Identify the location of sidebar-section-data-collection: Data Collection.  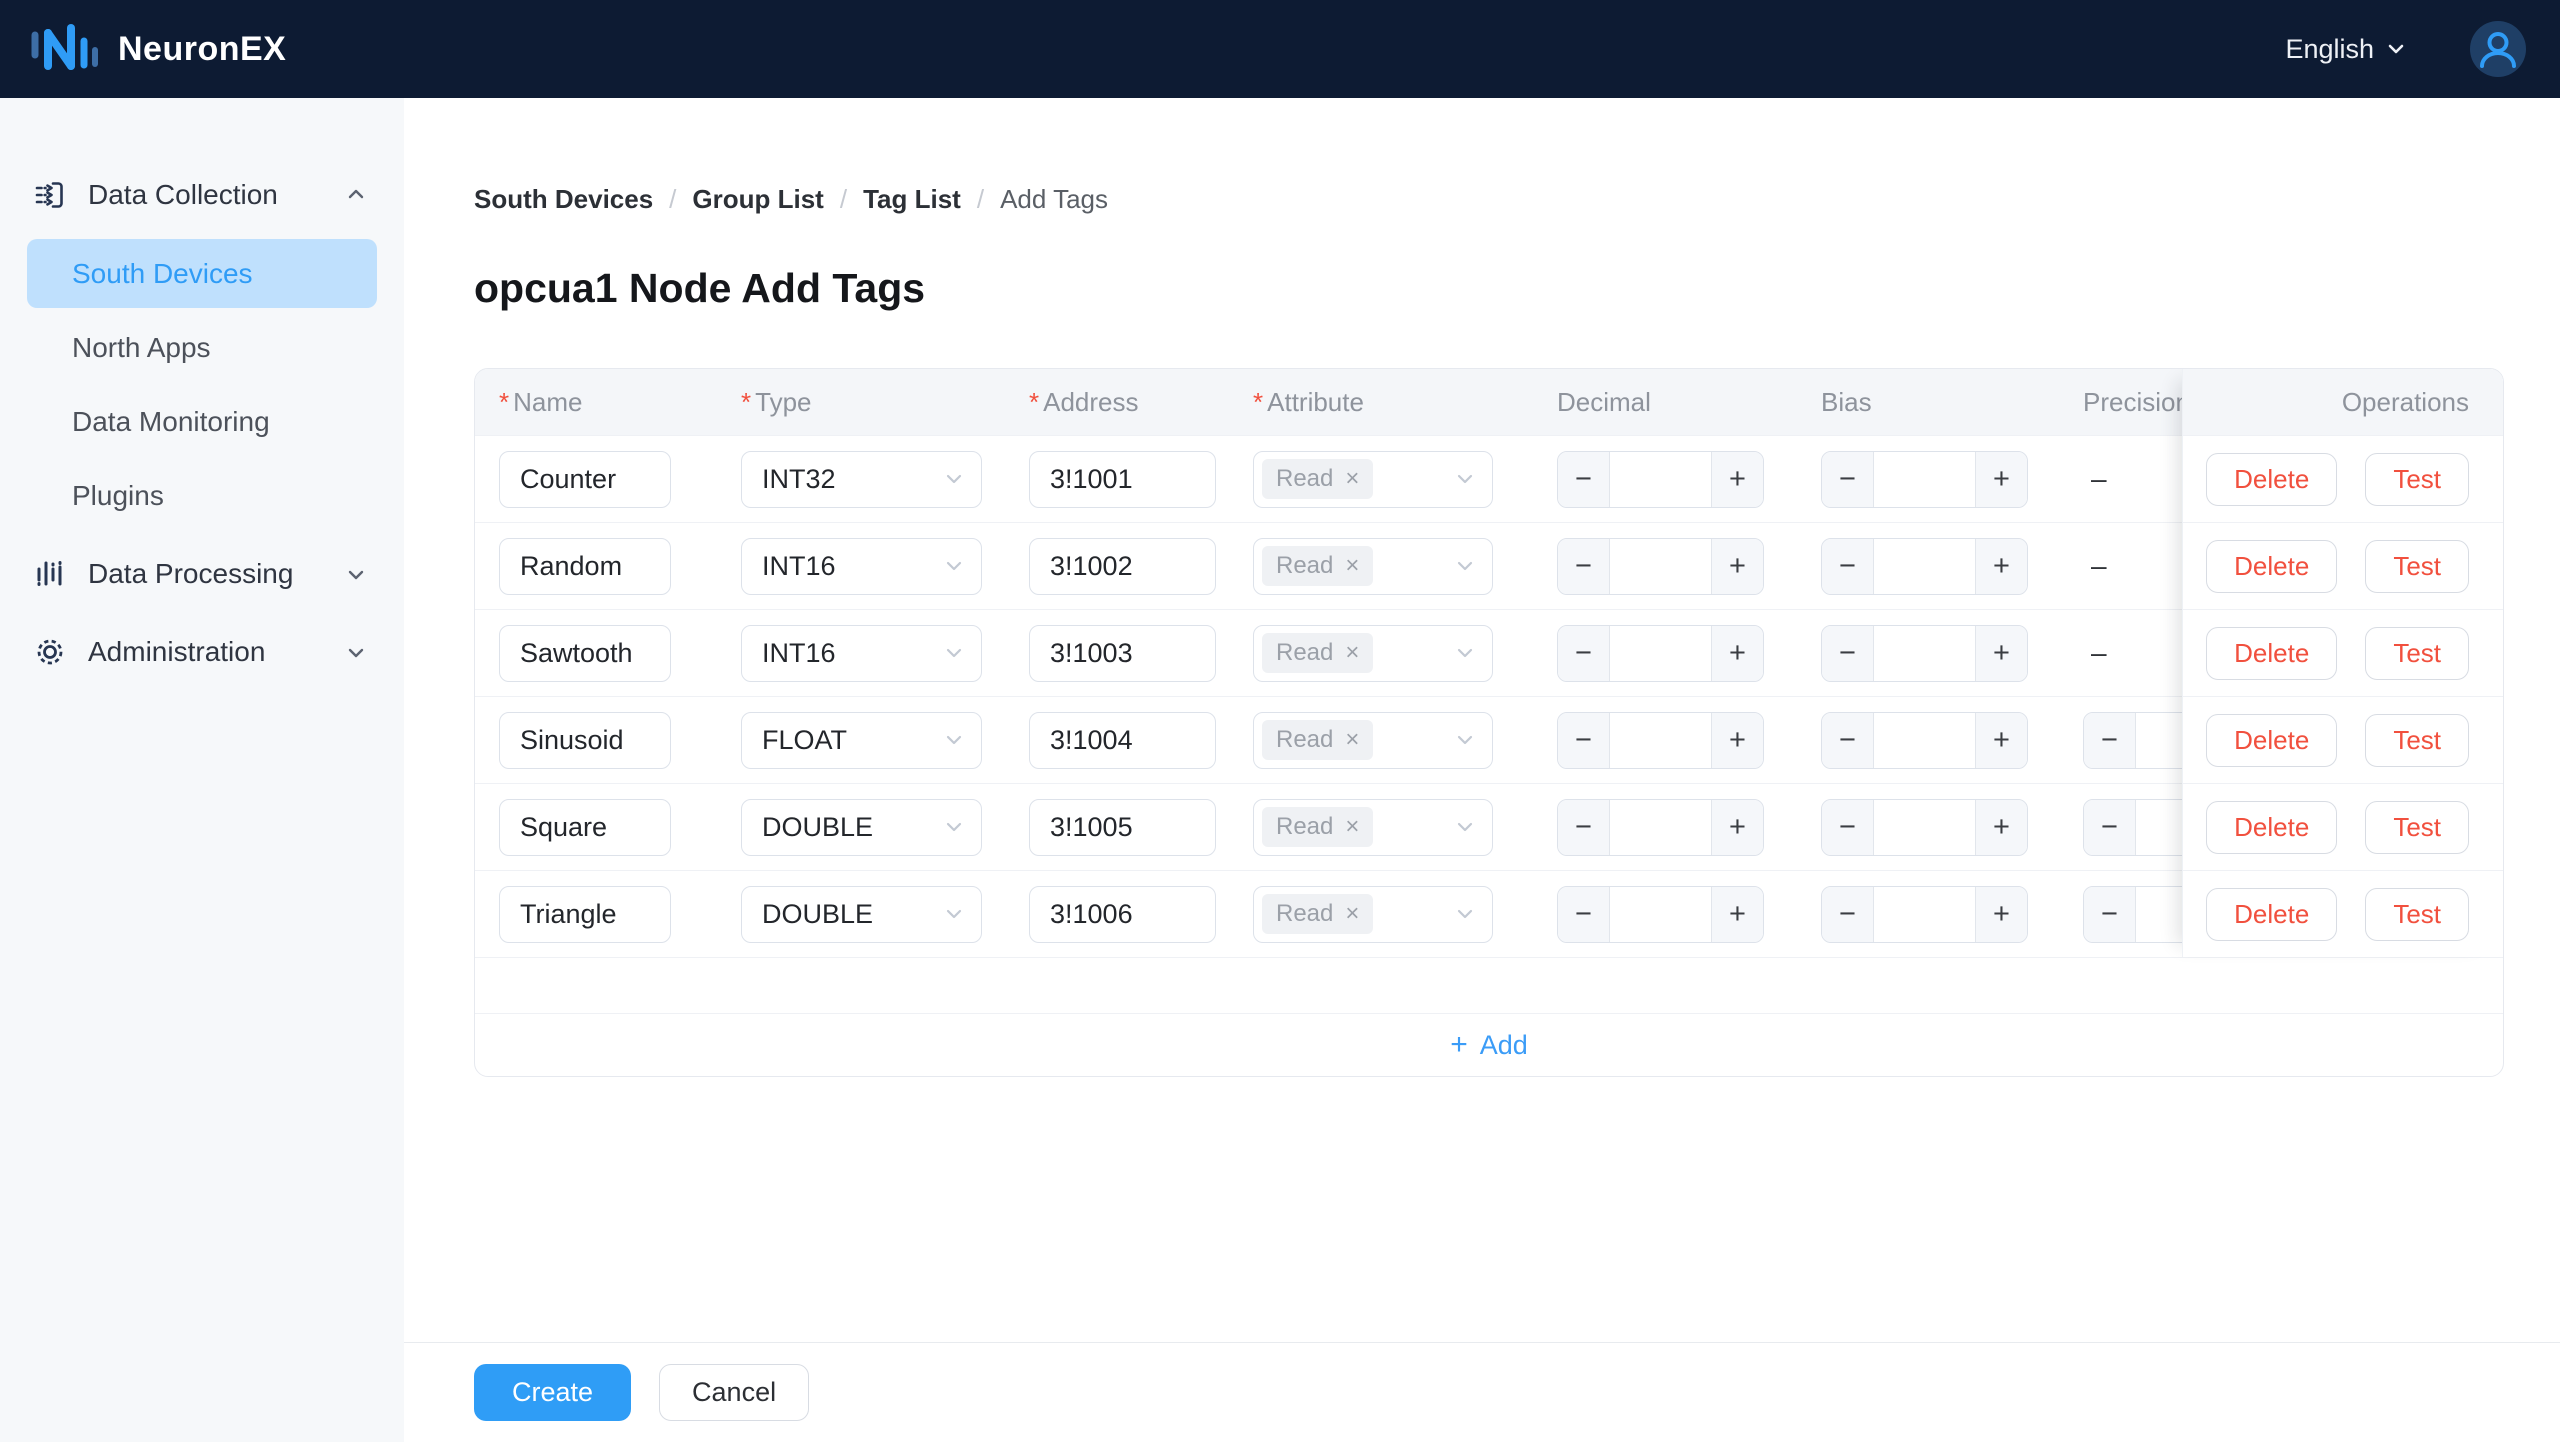
(202, 195).